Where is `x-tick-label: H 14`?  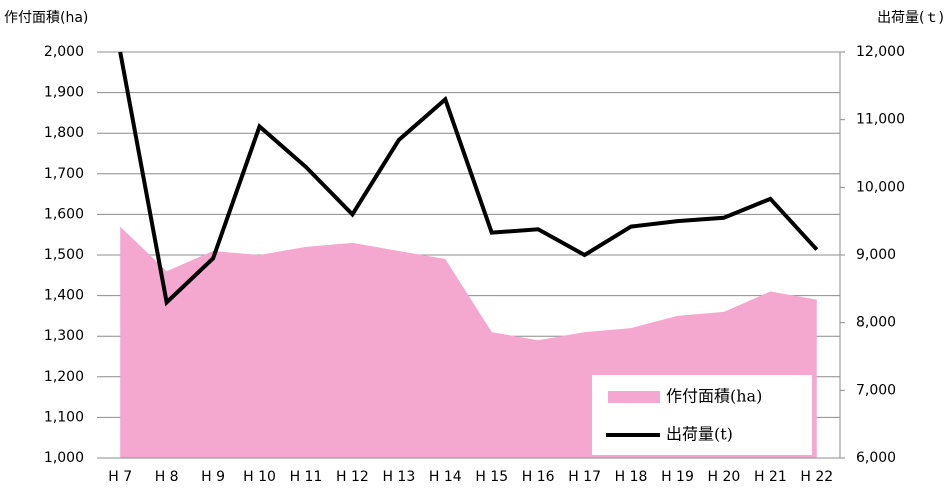 x-tick-label: H 14 is located at coordinates (445, 477).